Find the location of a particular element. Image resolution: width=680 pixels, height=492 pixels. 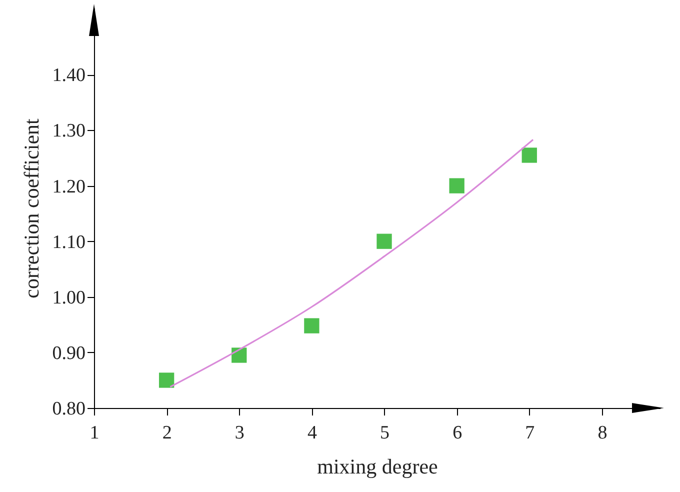

y-tick-label: 1.30 is located at coordinates (69, 131).